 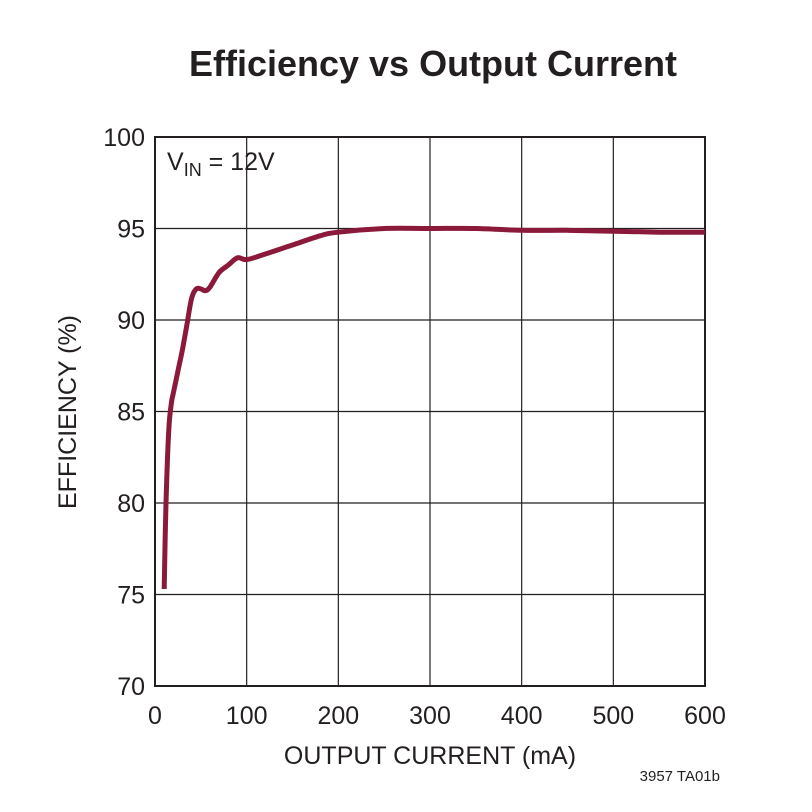 What do you see at coordinates (68, 412) in the screenshot?
I see `y-axis-label: EFFICIENCY (%)` at bounding box center [68, 412].